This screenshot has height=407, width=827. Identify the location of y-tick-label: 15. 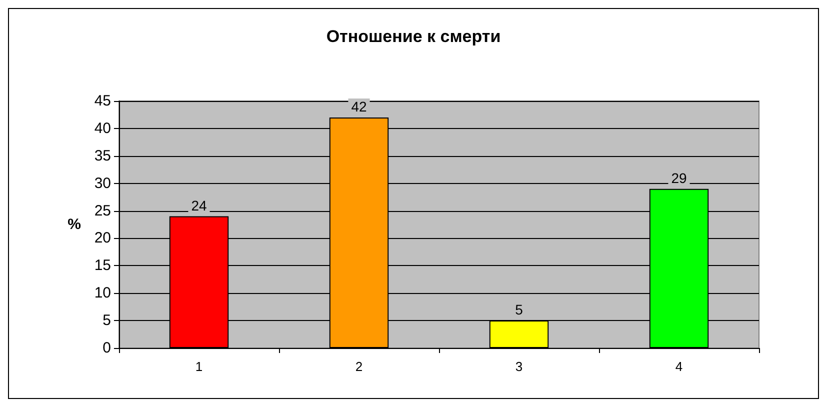
(102, 265).